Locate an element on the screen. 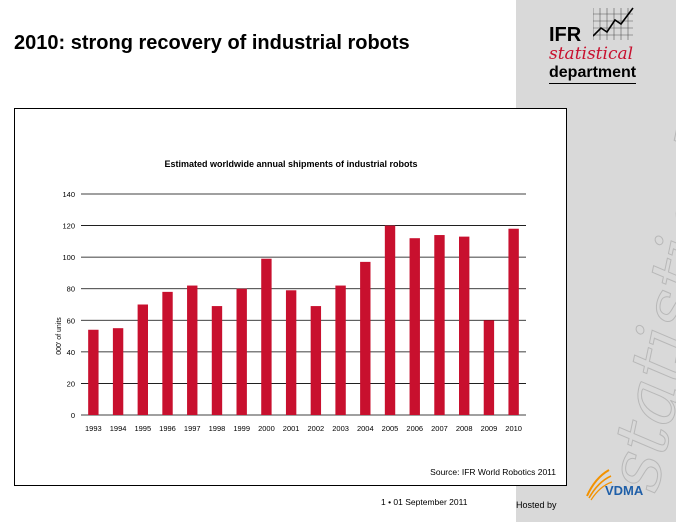  bar-1993 is located at coordinates (93, 372).